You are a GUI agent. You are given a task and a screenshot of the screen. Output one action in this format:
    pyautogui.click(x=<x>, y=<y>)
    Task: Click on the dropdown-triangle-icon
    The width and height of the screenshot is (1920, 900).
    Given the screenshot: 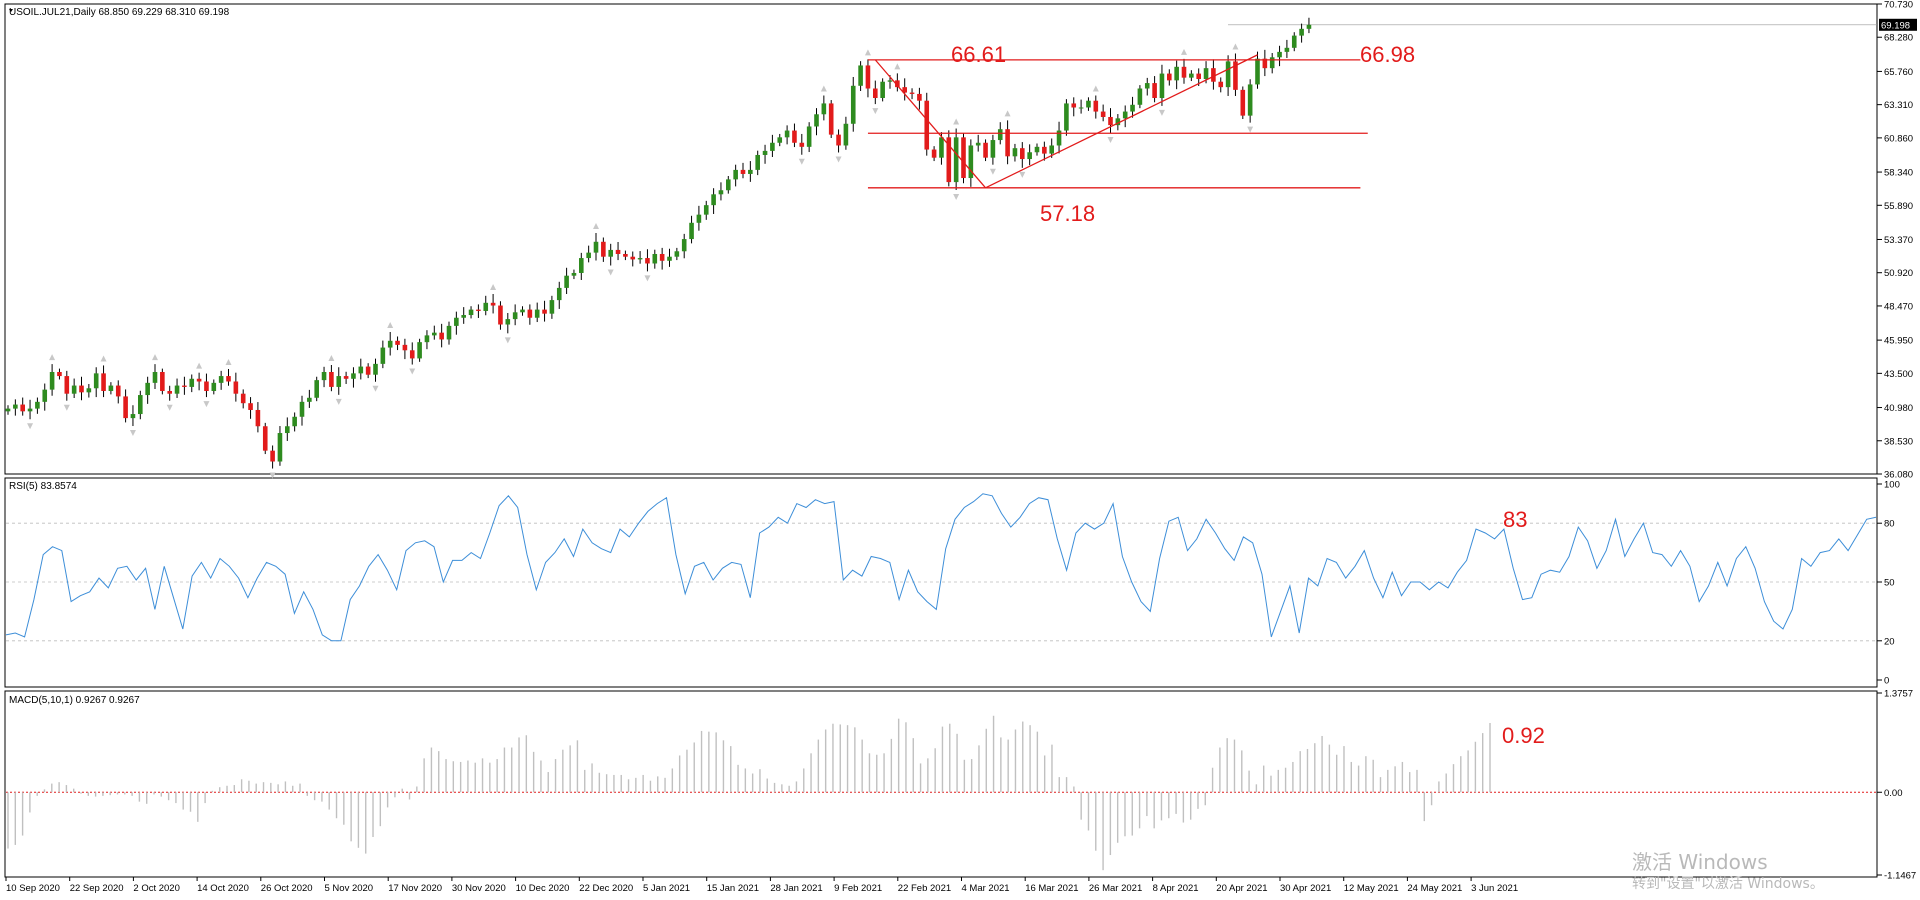 What is the action you would take?
    pyautogui.click(x=11, y=10)
    